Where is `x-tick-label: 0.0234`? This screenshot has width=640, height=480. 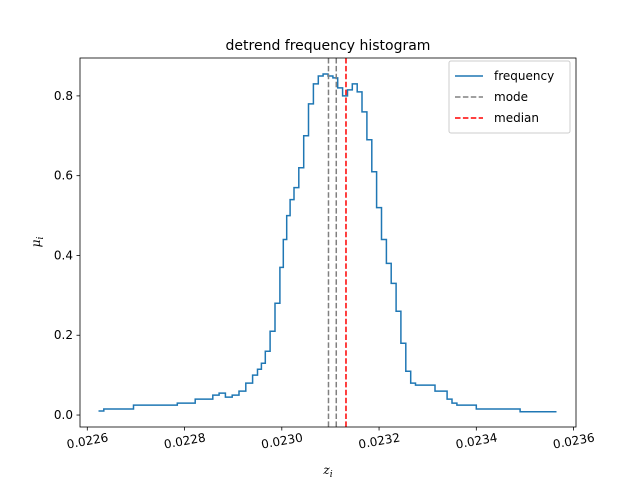 x-tick-label: 0.0234 is located at coordinates (477, 440).